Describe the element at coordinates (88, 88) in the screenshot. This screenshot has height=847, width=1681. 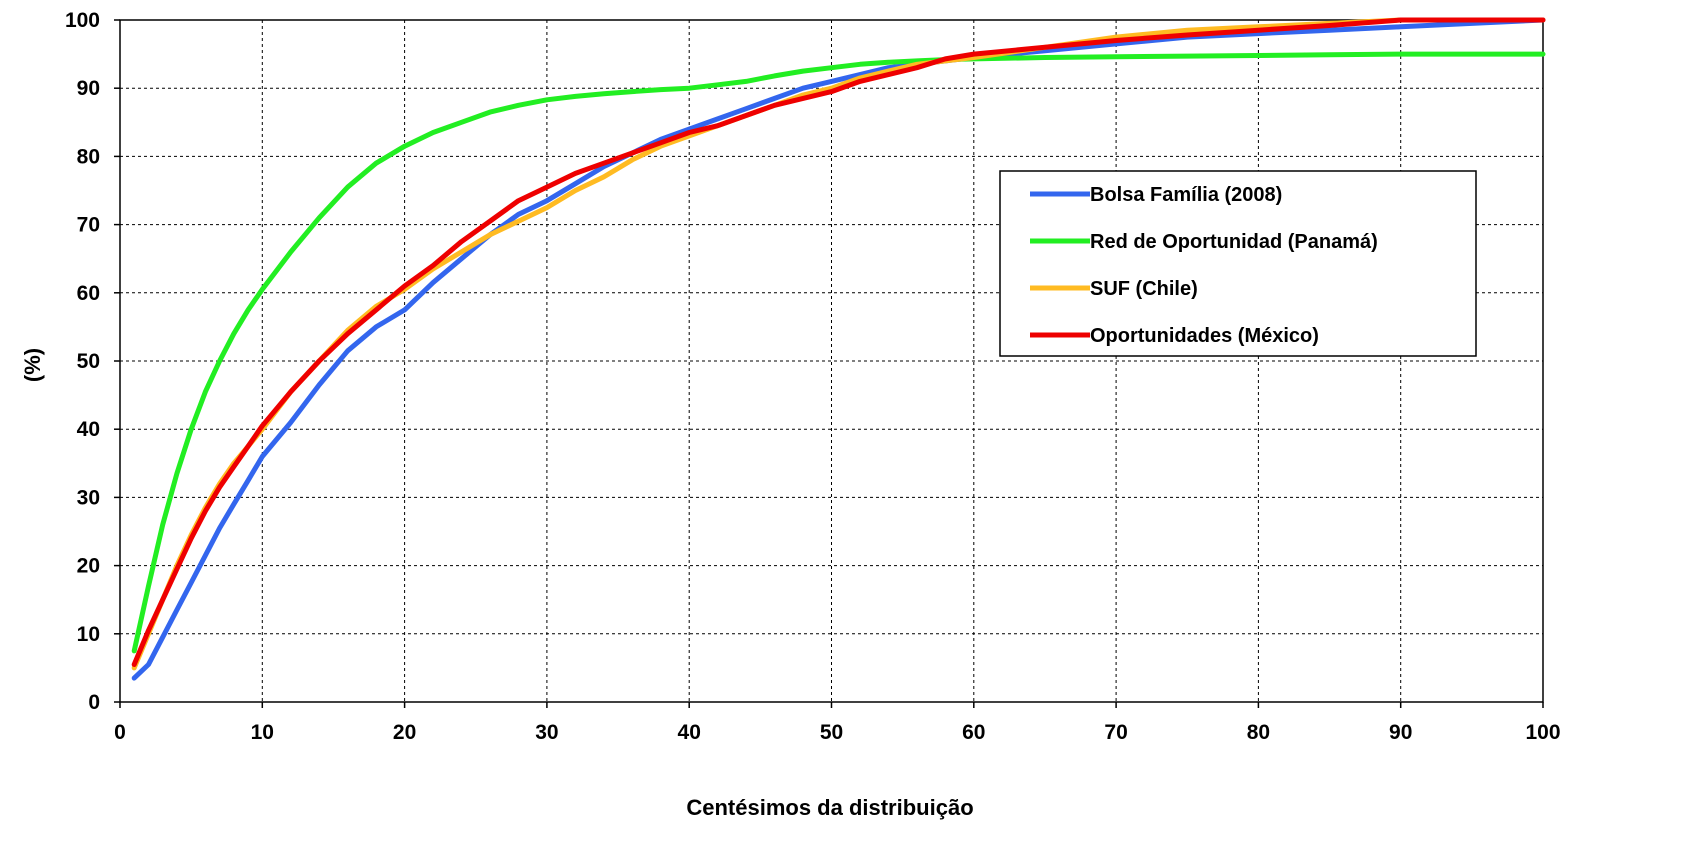
I see `y-tick-label: 90` at that location.